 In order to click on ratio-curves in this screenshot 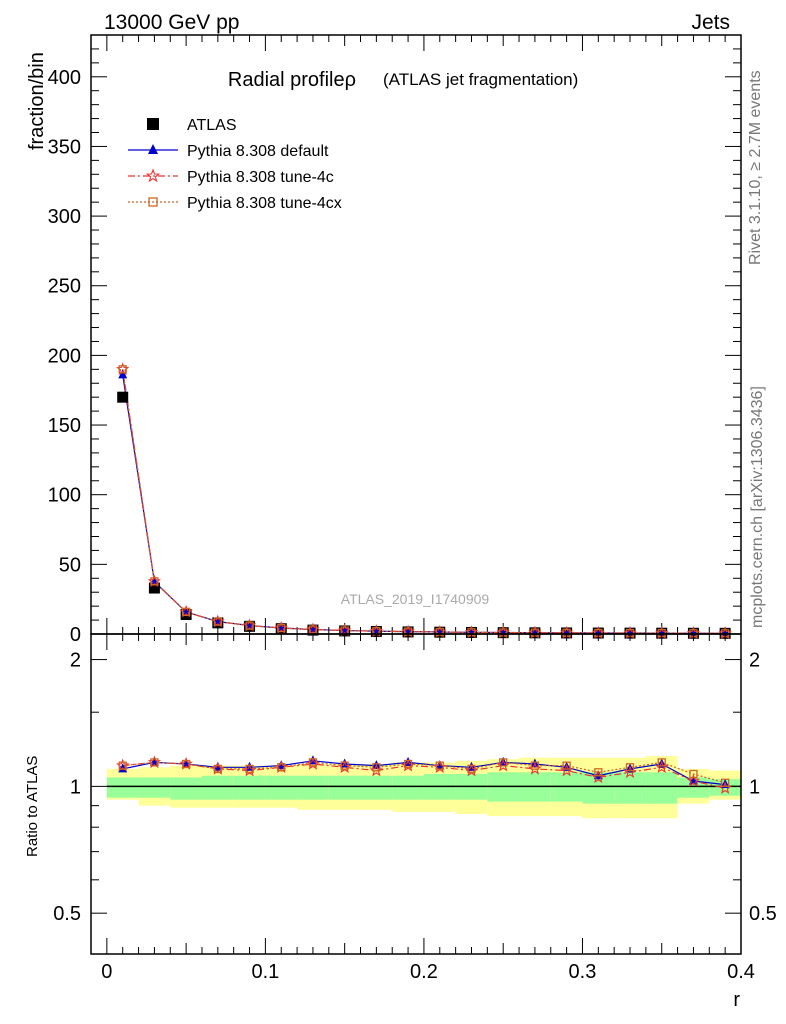, I will do `click(424, 774)`.